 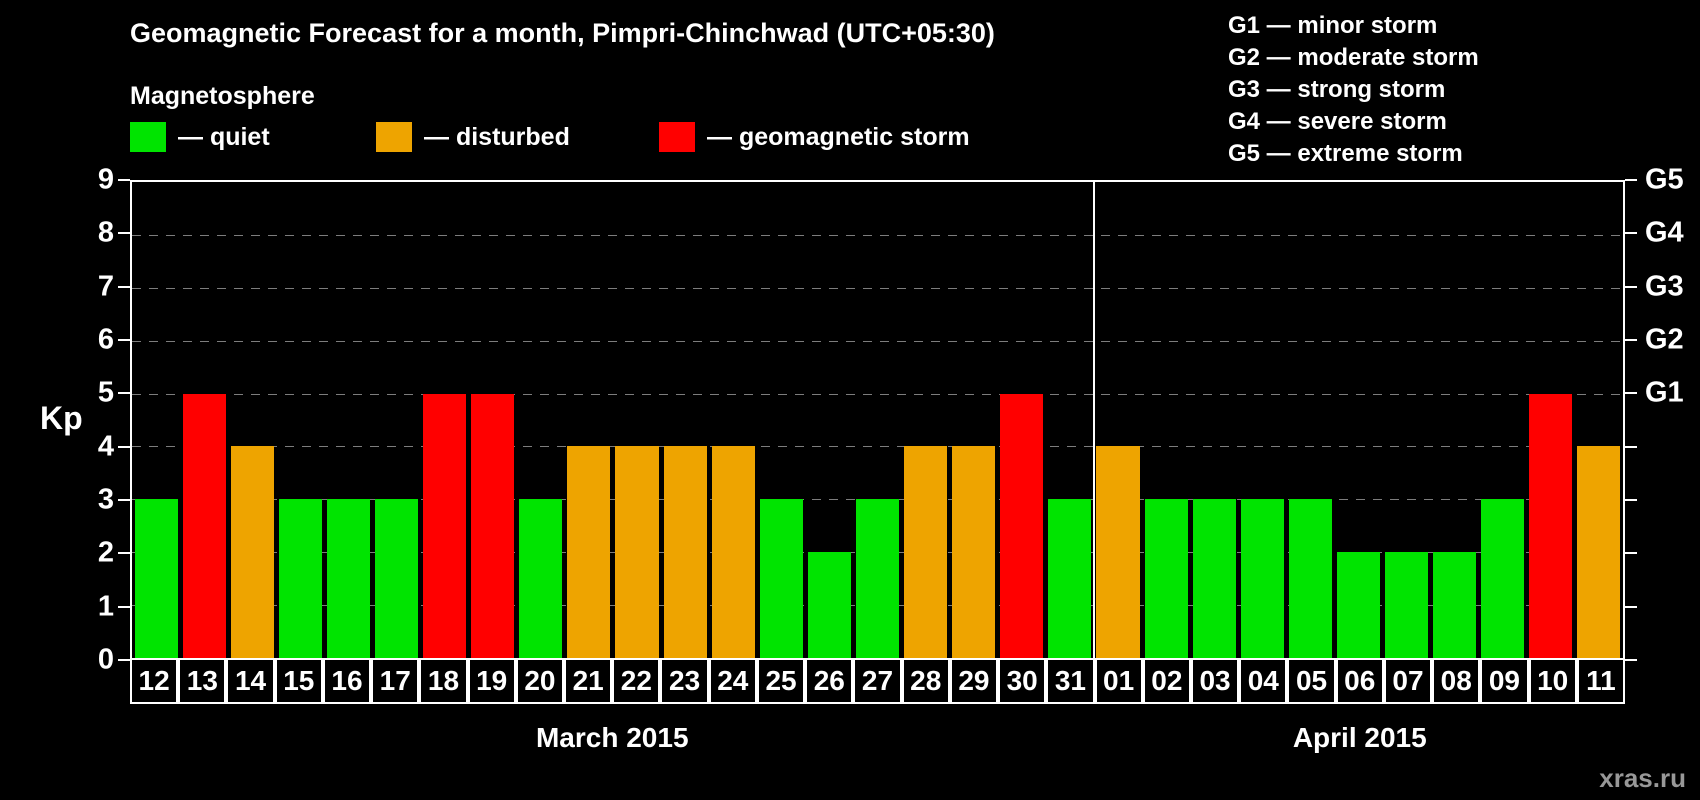 What do you see at coordinates (105, 286) in the screenshot?
I see `y-tick-label: 7` at bounding box center [105, 286].